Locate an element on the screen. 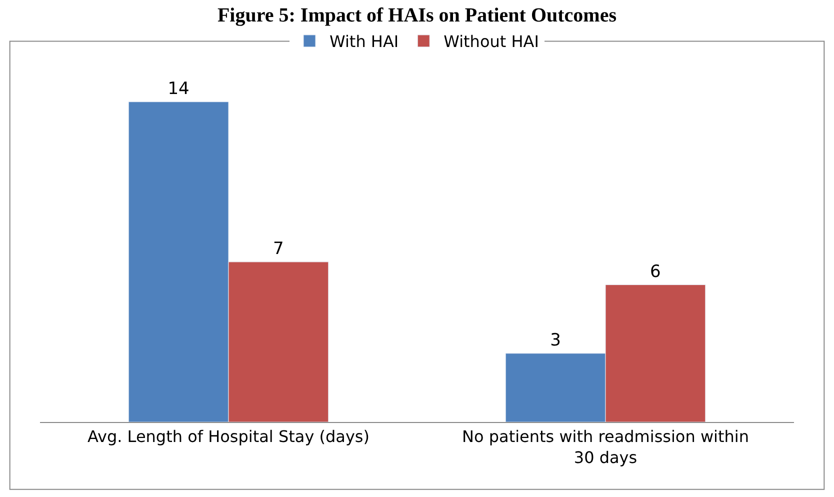 The width and height of the screenshot is (834, 497). chart-title: Figure 5: Impact of HAIs on Patient Outcomes is located at coordinates (417, 15).